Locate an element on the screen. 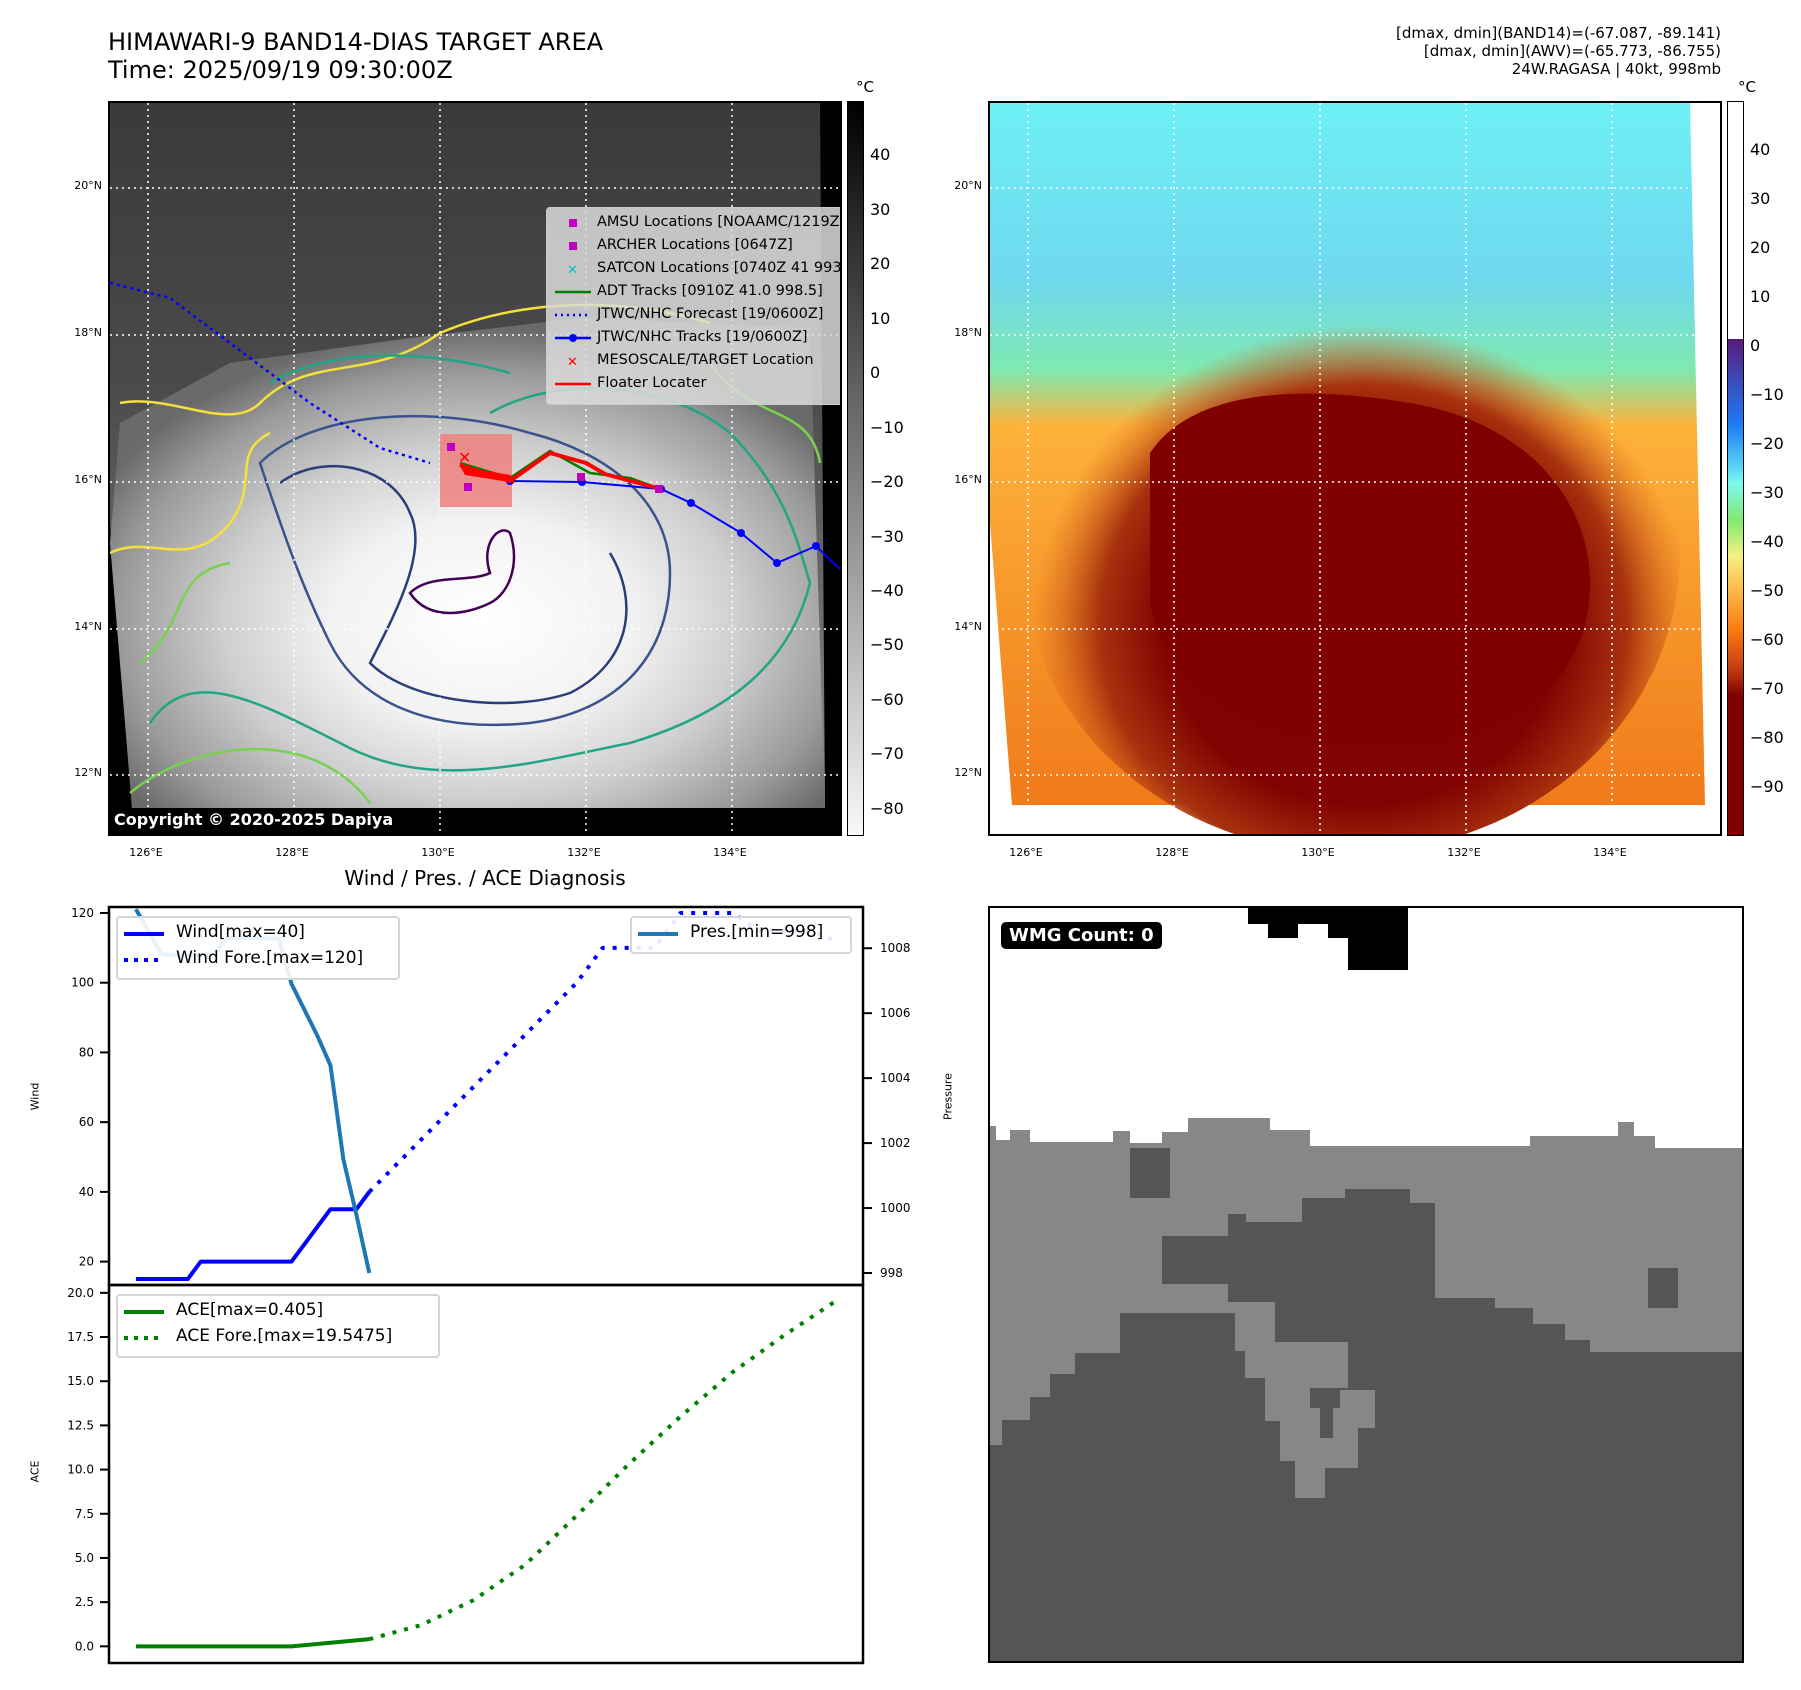 The width and height of the screenshot is (1801, 1690). title-satellite: HIMAWARI-9 BAND14-DIAS TARGET AREA is located at coordinates (356, 42).